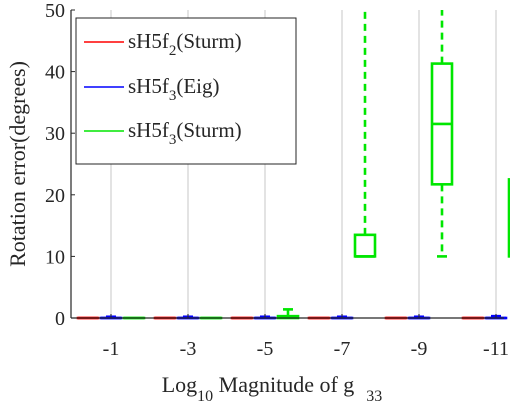  I want to click on x-tick-label: -3, so click(188, 349).